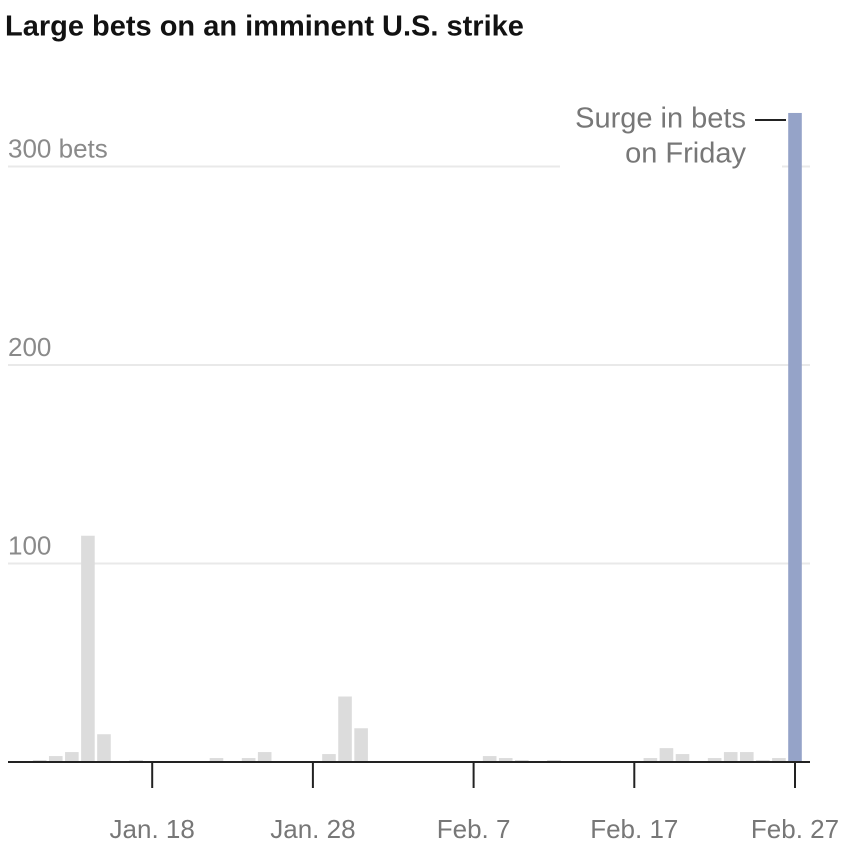  What do you see at coordinates (58, 148) in the screenshot?
I see `y-tick-label: 300 bets` at bounding box center [58, 148].